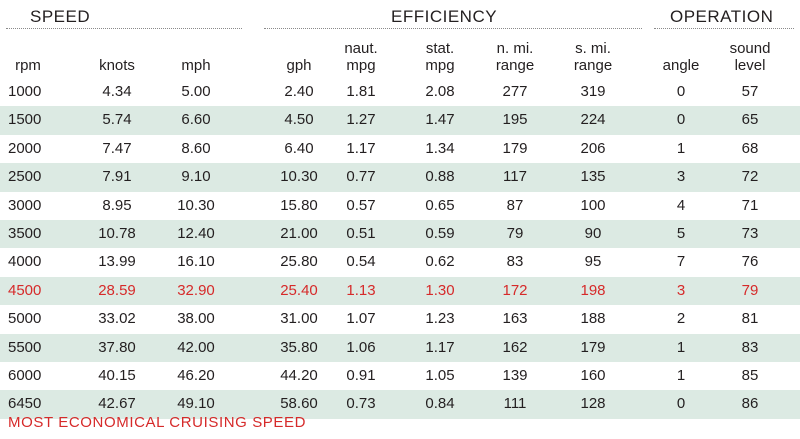 The width and height of the screenshot is (800, 439). What do you see at coordinates (593, 404) in the screenshot?
I see `cell-s-mi-range: 128` at bounding box center [593, 404].